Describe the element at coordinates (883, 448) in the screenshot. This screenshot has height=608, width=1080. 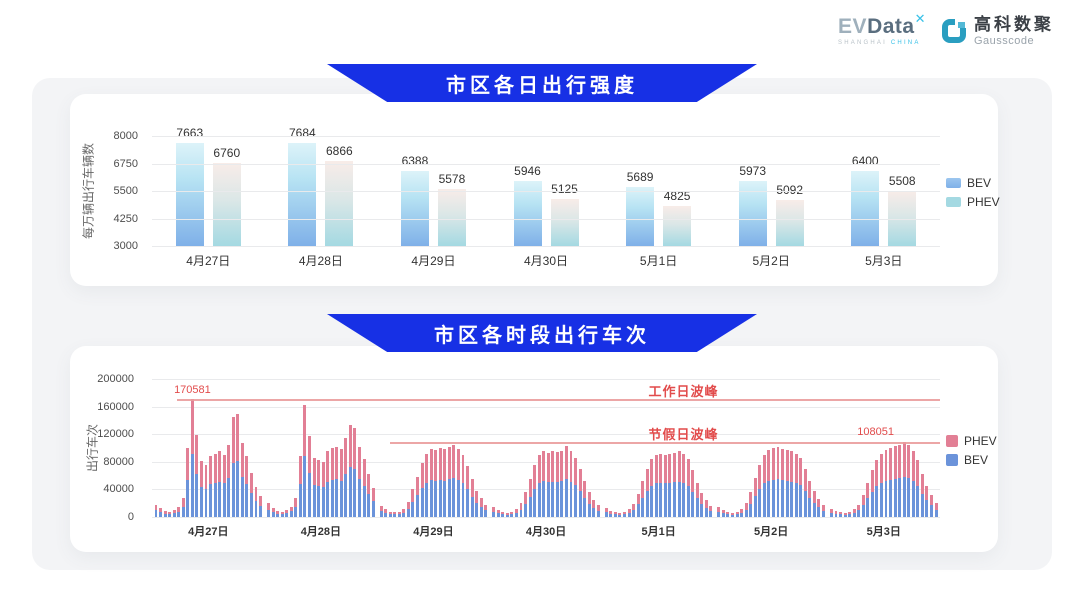
I see `day-group` at that location.